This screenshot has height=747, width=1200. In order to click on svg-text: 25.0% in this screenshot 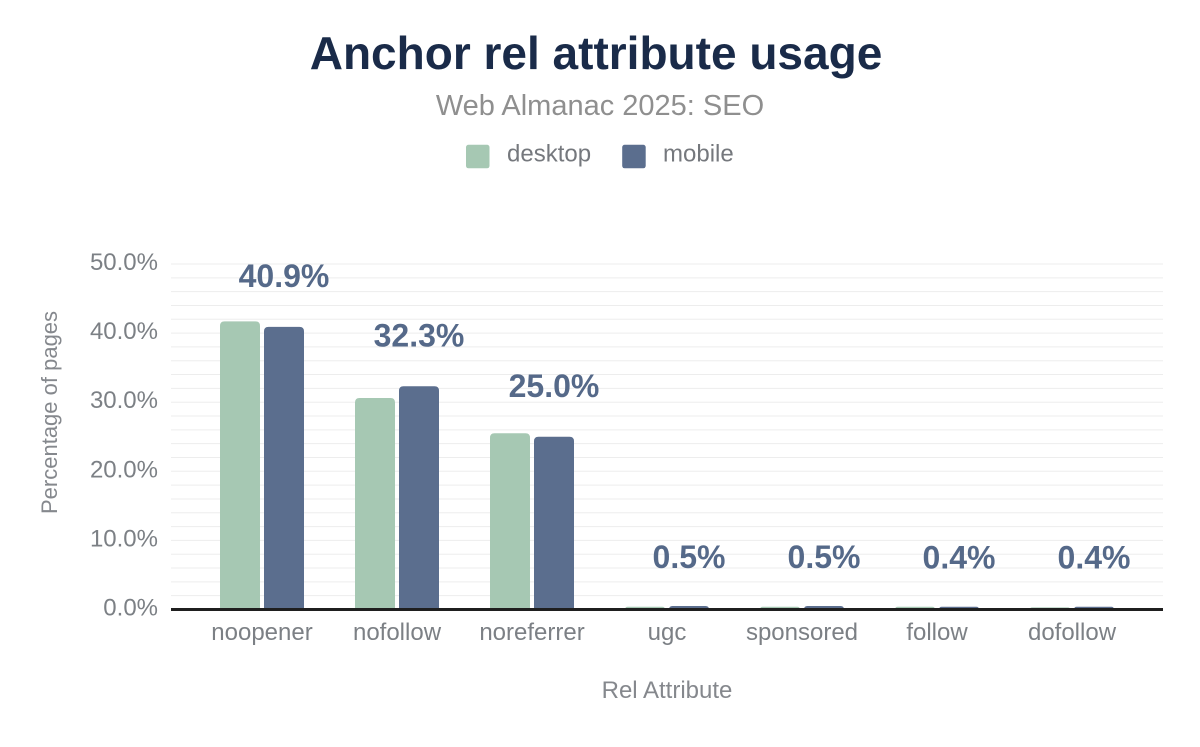, I will do `click(554, 386)`.